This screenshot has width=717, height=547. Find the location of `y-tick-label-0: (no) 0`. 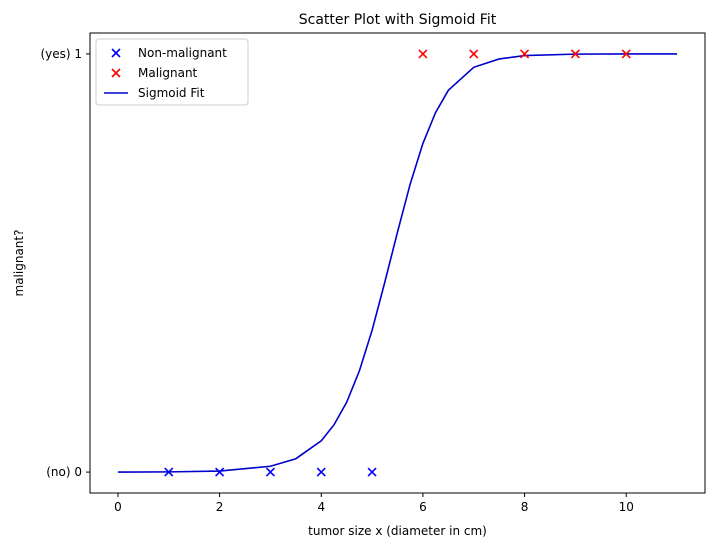

y-tick-label-0: (no) 0 is located at coordinates (64, 472).